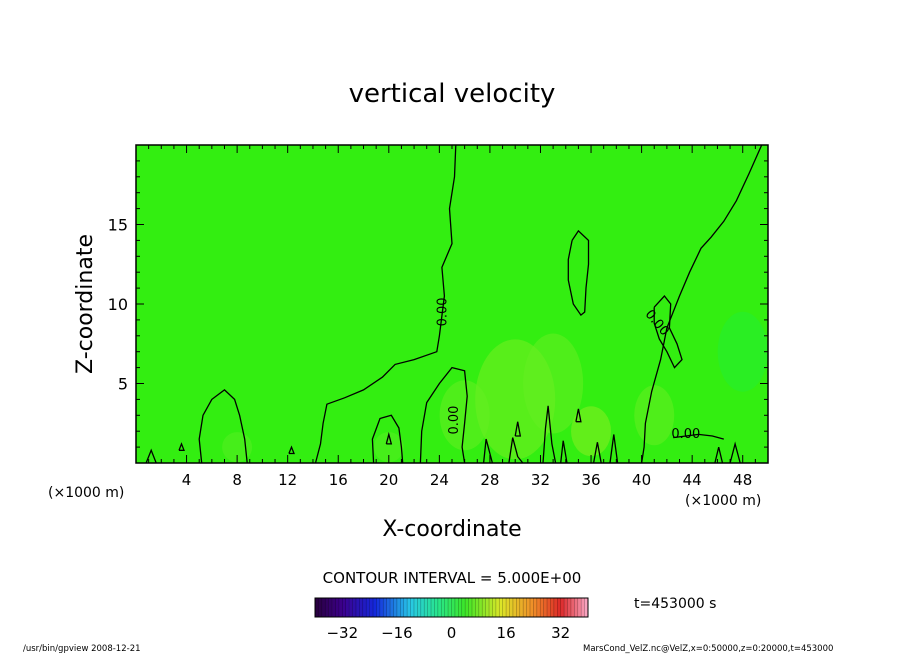 The width and height of the screenshot is (904, 654). Describe the element at coordinates (123, 384) in the screenshot. I see `y-tick-label: 5` at that location.